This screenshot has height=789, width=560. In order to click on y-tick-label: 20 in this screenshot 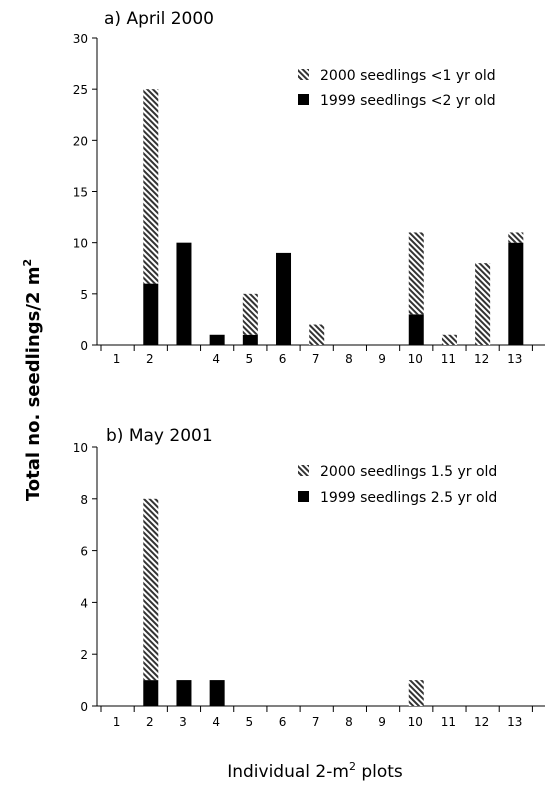, I will do `click(80, 141)`.